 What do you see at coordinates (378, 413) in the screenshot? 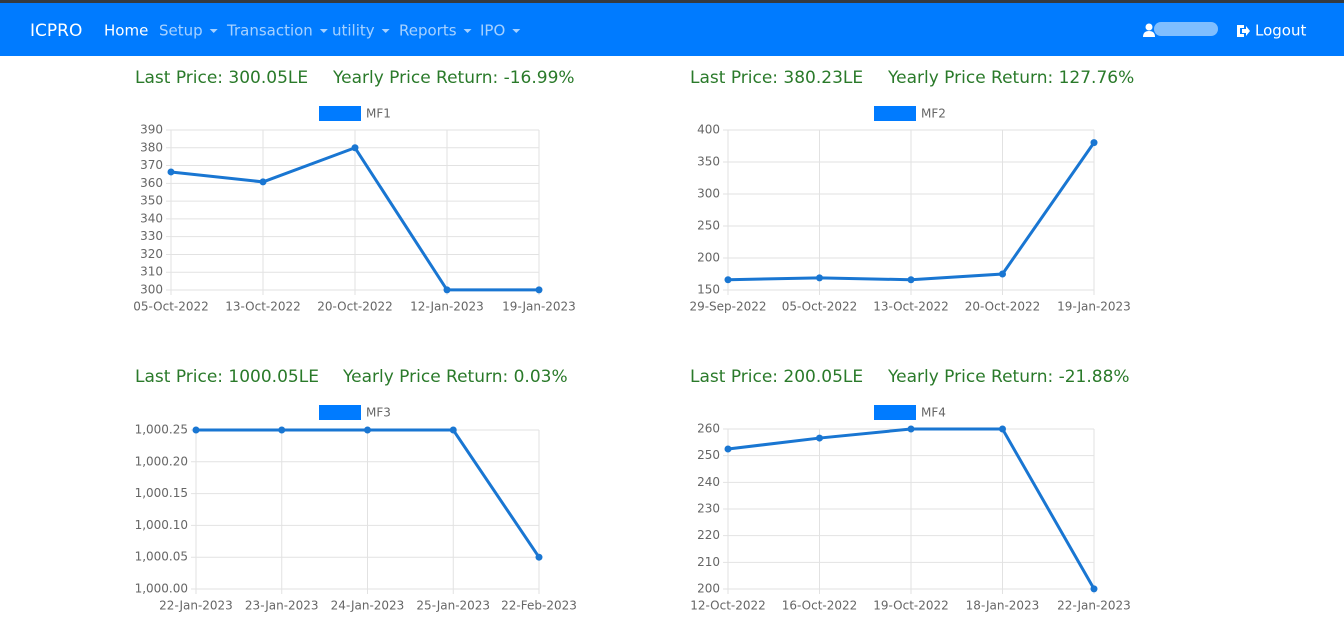
I see `legend-label: MF3` at bounding box center [378, 413].